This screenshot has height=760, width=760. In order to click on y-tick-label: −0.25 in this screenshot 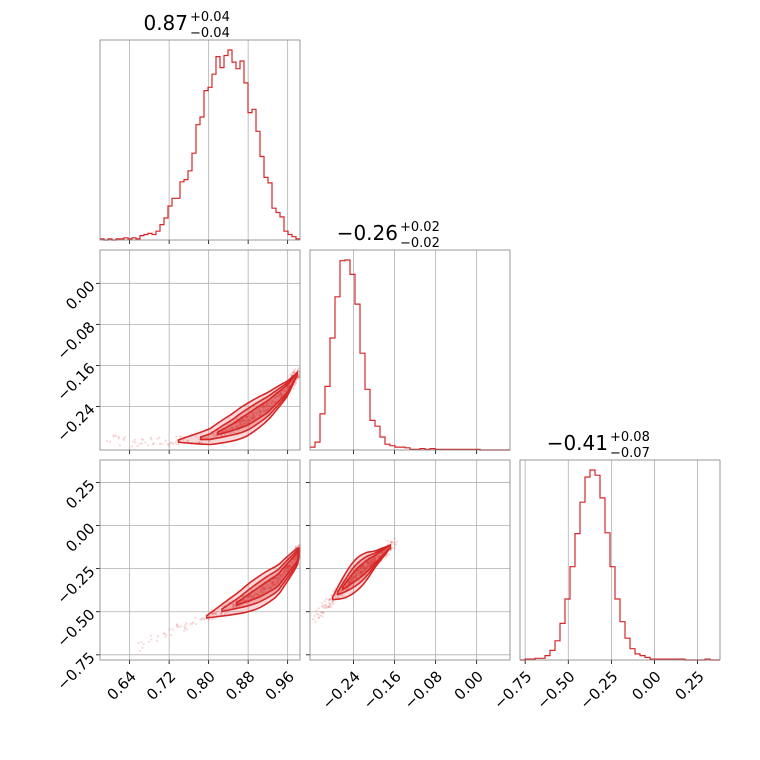, I will do `click(75, 584)`.